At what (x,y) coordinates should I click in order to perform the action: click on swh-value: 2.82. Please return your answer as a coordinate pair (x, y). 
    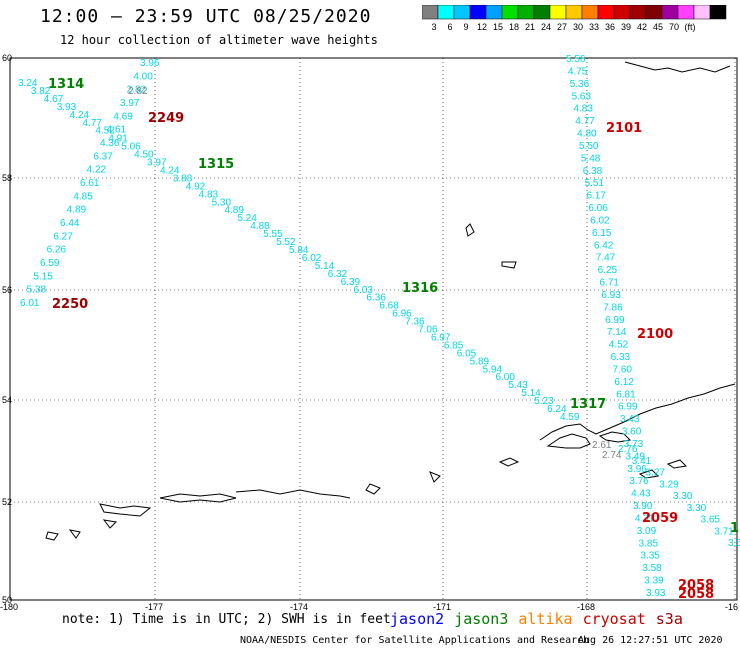
    Looking at the image, I should click on (138, 91).